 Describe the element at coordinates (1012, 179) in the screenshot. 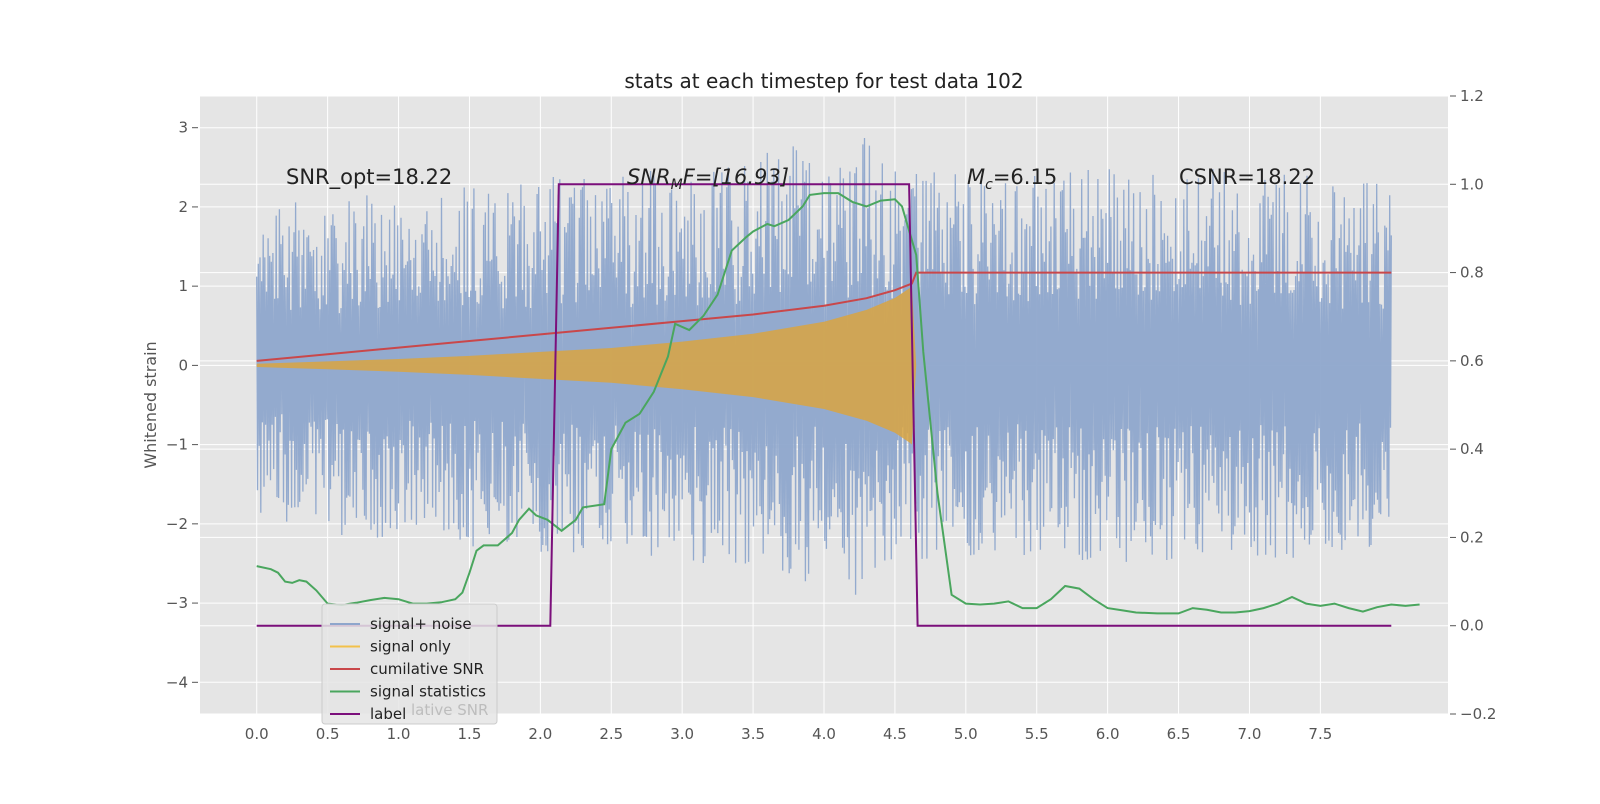

I see `annotation-mc: Mc=6.15` at that location.